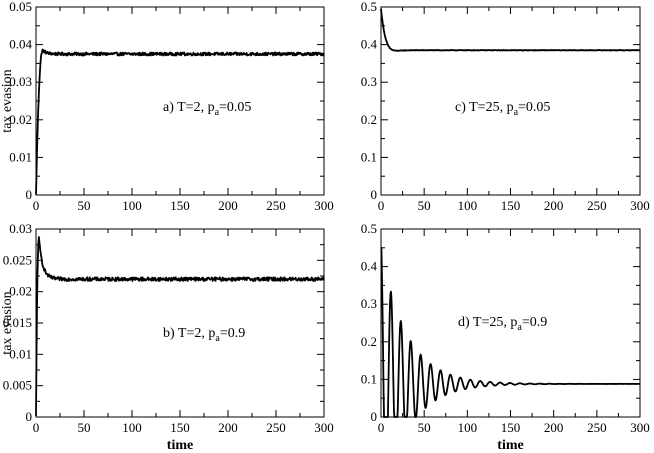 The height and width of the screenshot is (453, 654). What do you see at coordinates (17, 259) in the screenshot?
I see `y-tick-label: 0.025` at bounding box center [17, 259].